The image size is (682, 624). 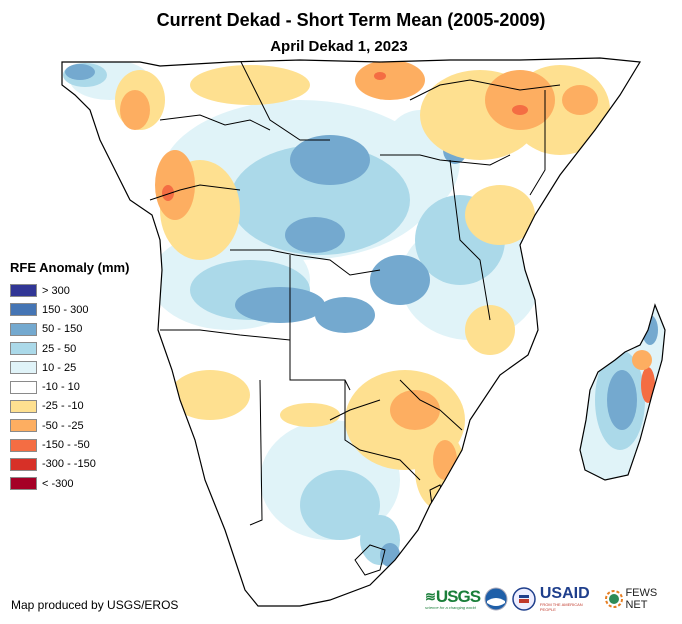 I want to click on fews-globe-icon, so click(x=613, y=599).